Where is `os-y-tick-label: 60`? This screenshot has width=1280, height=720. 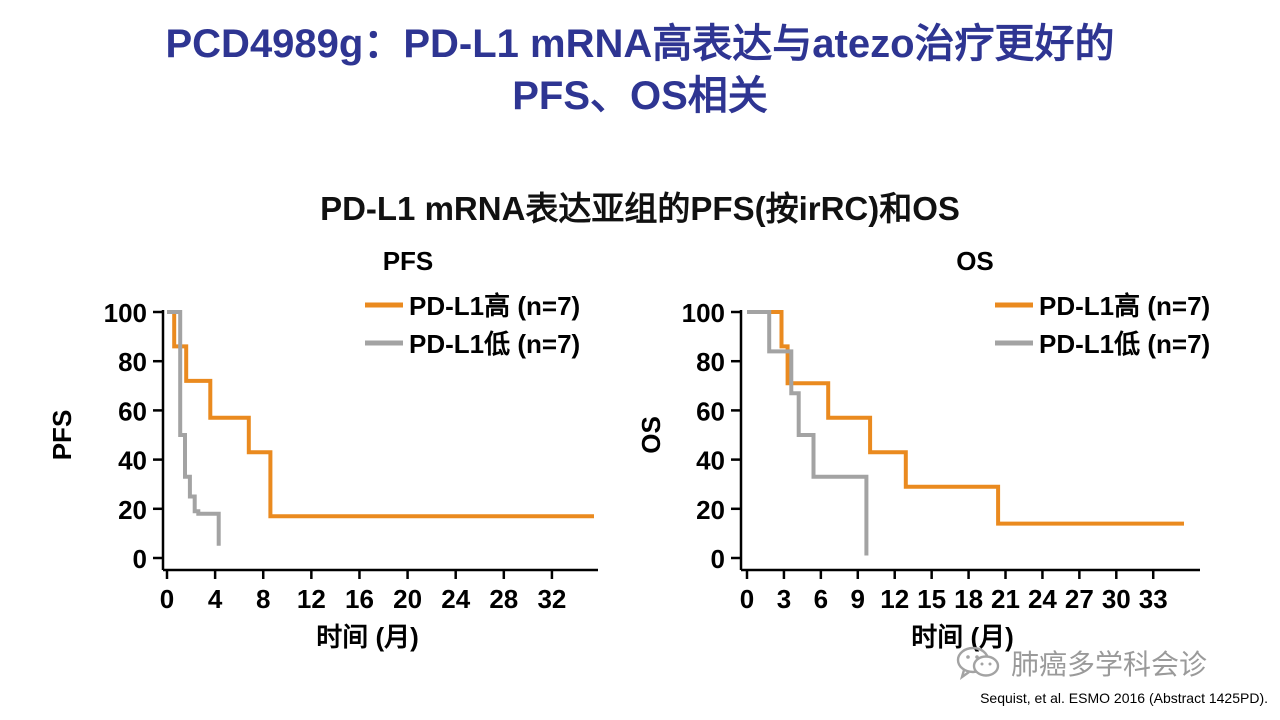 os-y-tick-label: 60 is located at coordinates (710, 411).